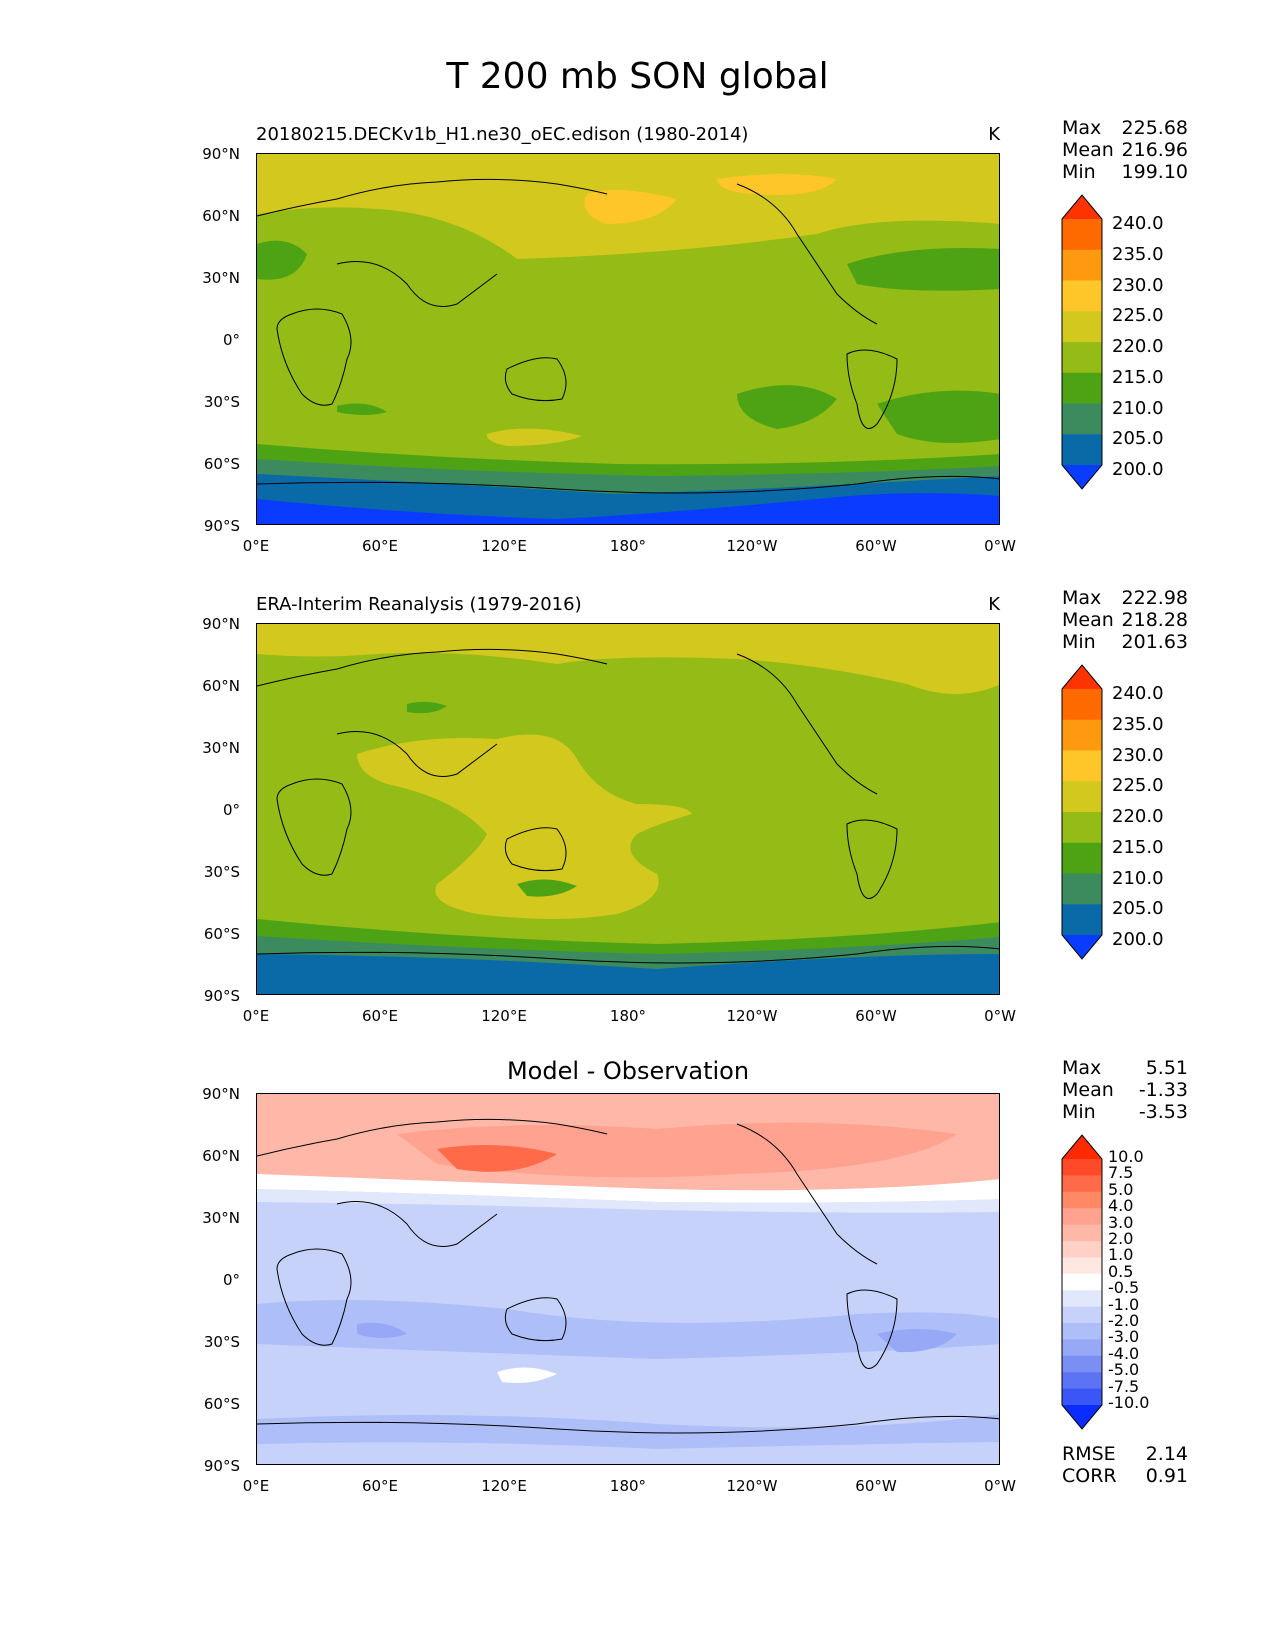 The image size is (1275, 1650). What do you see at coordinates (1138, 346) in the screenshot?
I see `colorbar-label: 220.0` at bounding box center [1138, 346].